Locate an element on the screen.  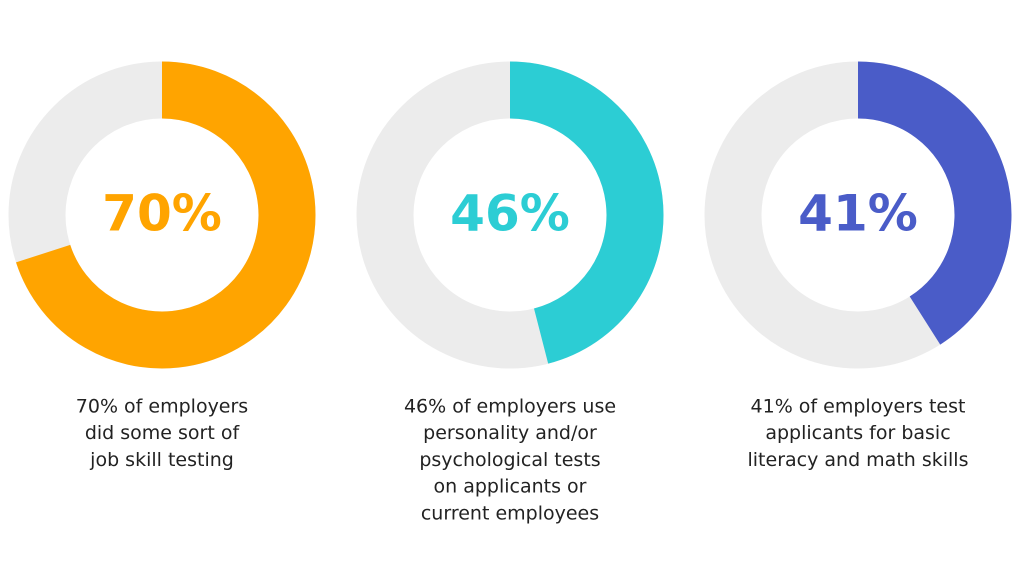
caption-line: literacy and math skills is located at coordinates (858, 460).